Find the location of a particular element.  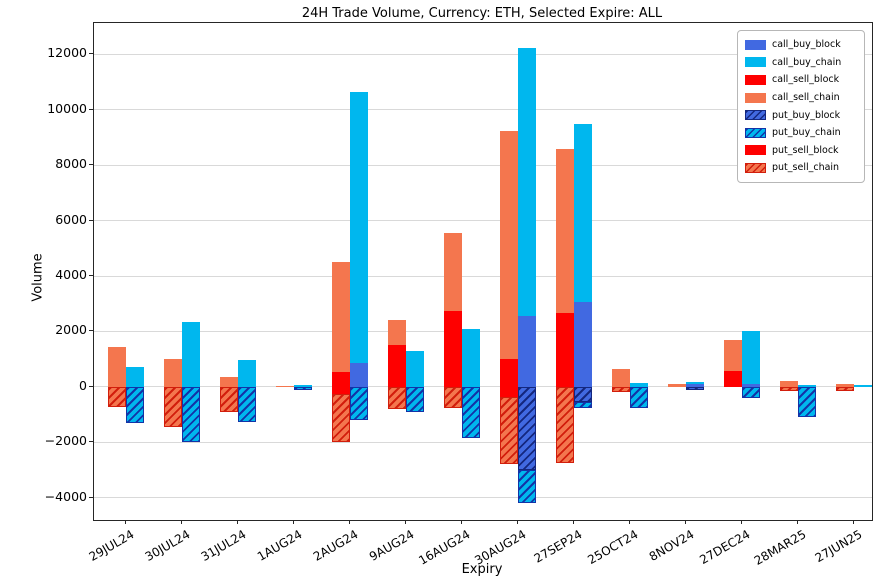

y-tick-label: 0 is located at coordinates (83, 385).